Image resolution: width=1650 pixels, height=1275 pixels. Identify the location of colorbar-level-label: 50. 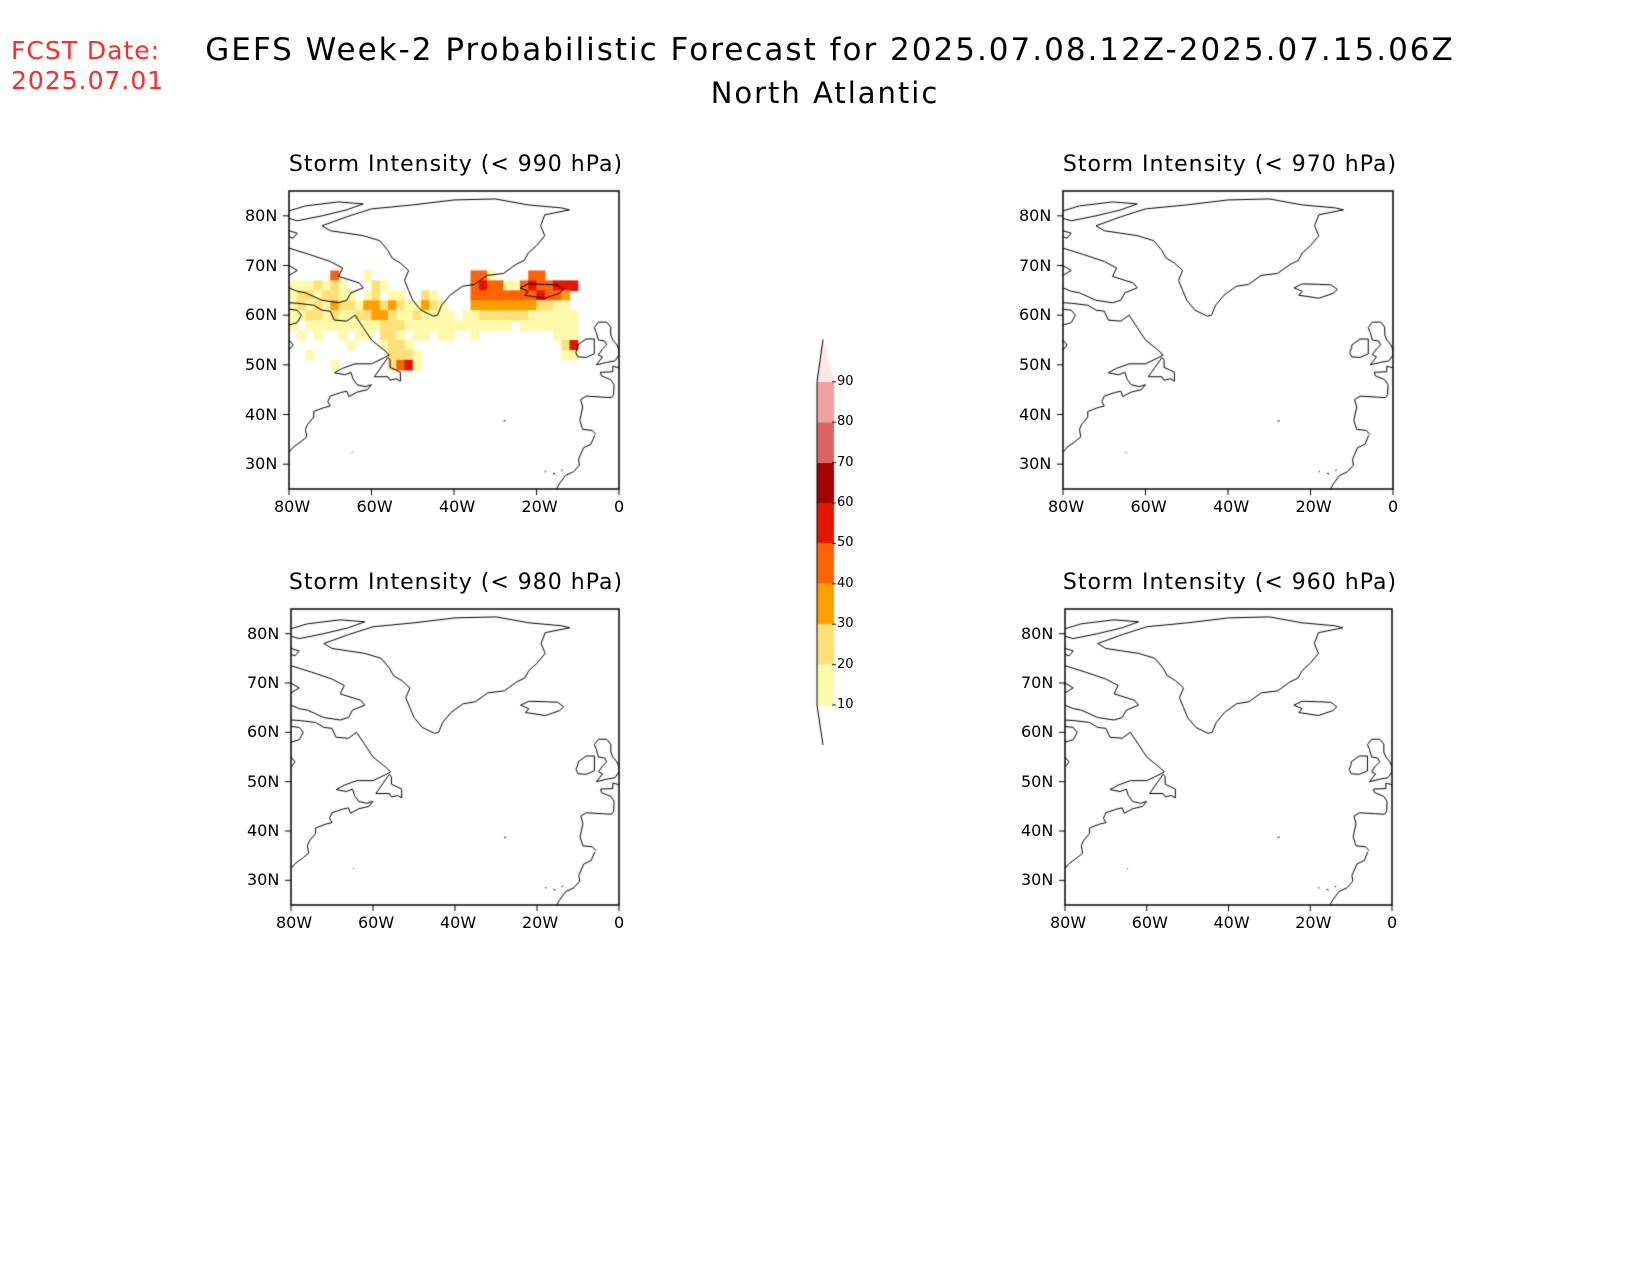
(845, 543).